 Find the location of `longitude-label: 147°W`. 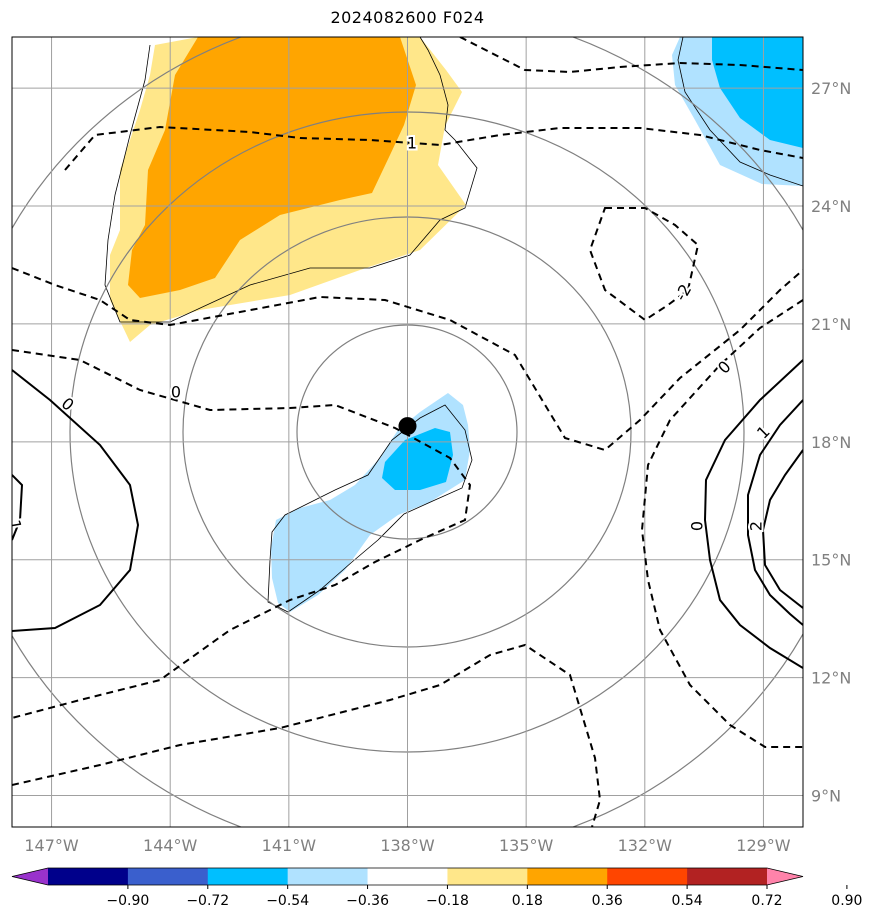

longitude-label: 147°W is located at coordinates (51, 845).